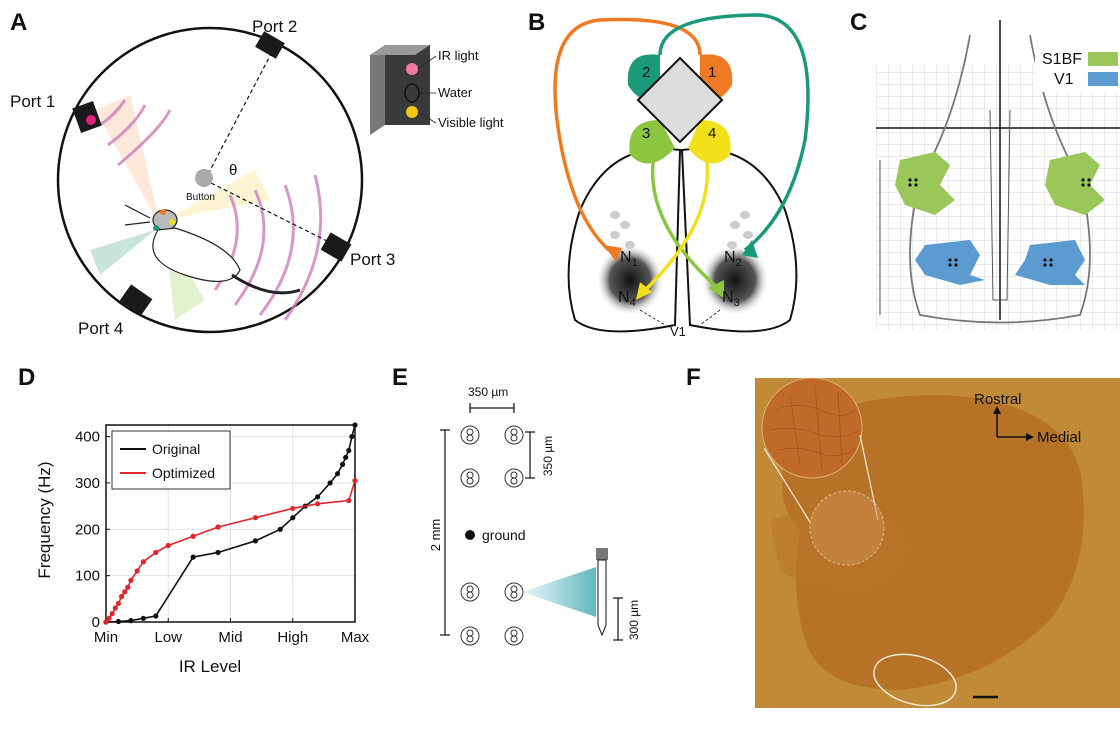  Describe the element at coordinates (435, 535) in the screenshot. I see `total-length-label: 2 mm` at that location.